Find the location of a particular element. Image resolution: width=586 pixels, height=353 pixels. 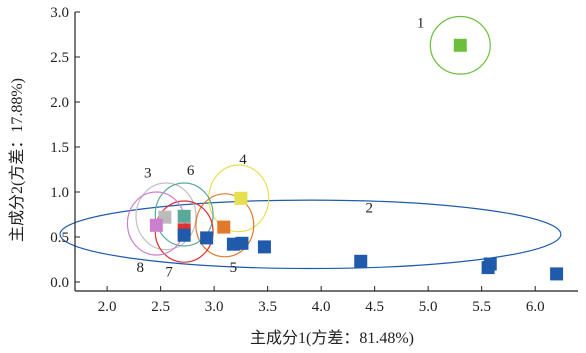

group-label-5: 5 is located at coordinates (234, 268).